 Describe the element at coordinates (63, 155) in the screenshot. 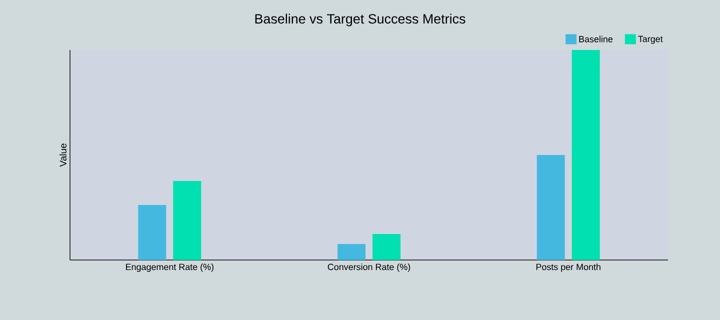

I see `y-axis-title: Value` at that location.